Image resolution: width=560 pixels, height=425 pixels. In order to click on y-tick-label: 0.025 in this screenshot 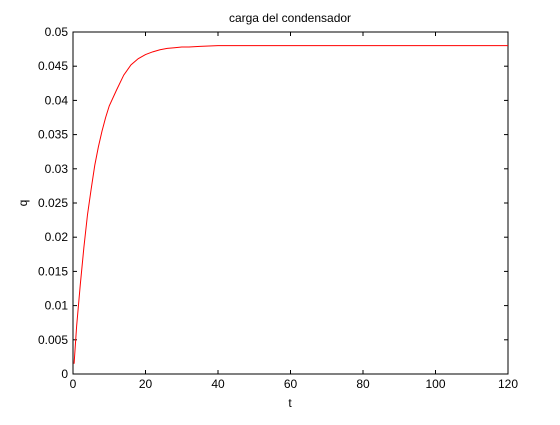, I will do `click(53, 203)`.